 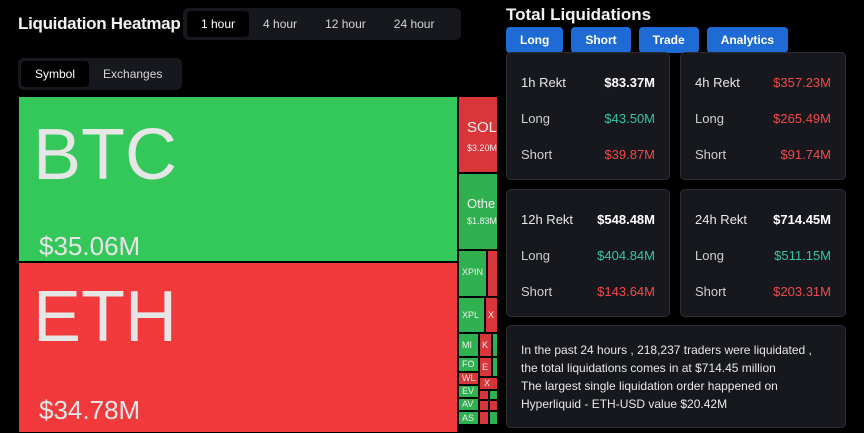 What do you see at coordinates (90, 246) in the screenshot?
I see `cell-value: $35.06M` at bounding box center [90, 246].